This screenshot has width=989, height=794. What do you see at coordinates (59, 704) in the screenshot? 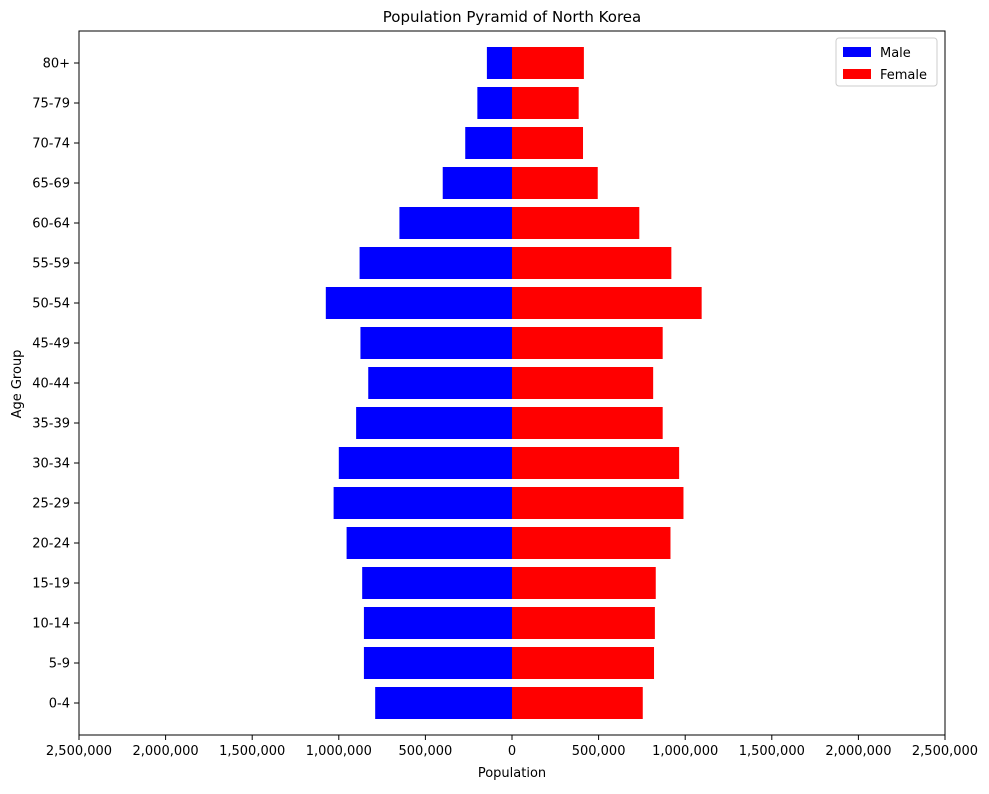
I see `y-tick-label: 0-4` at bounding box center [59, 704].